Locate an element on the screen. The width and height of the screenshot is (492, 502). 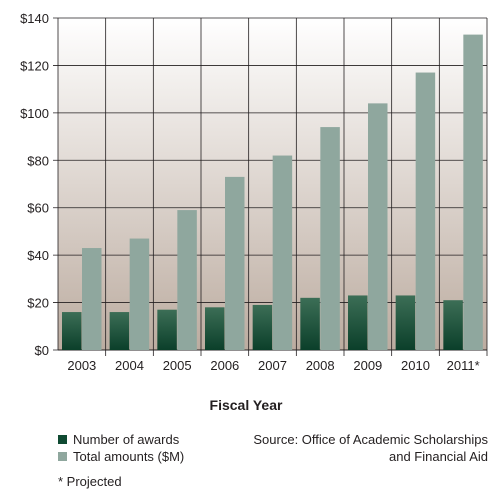
source-line-2: and Financial Aid is located at coordinates (438, 456).